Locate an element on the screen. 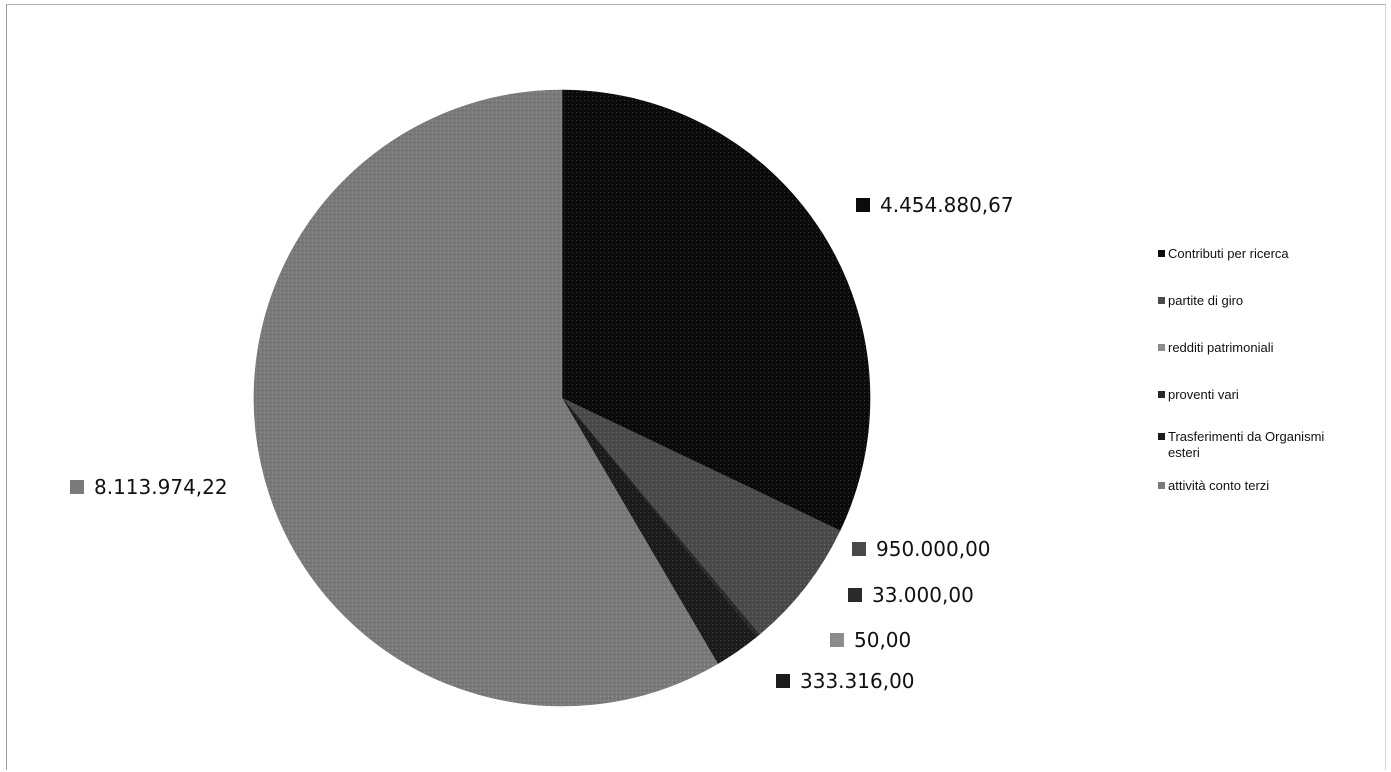 The height and width of the screenshot is (772, 1391). data-label-text: 50,00 is located at coordinates (882, 640).